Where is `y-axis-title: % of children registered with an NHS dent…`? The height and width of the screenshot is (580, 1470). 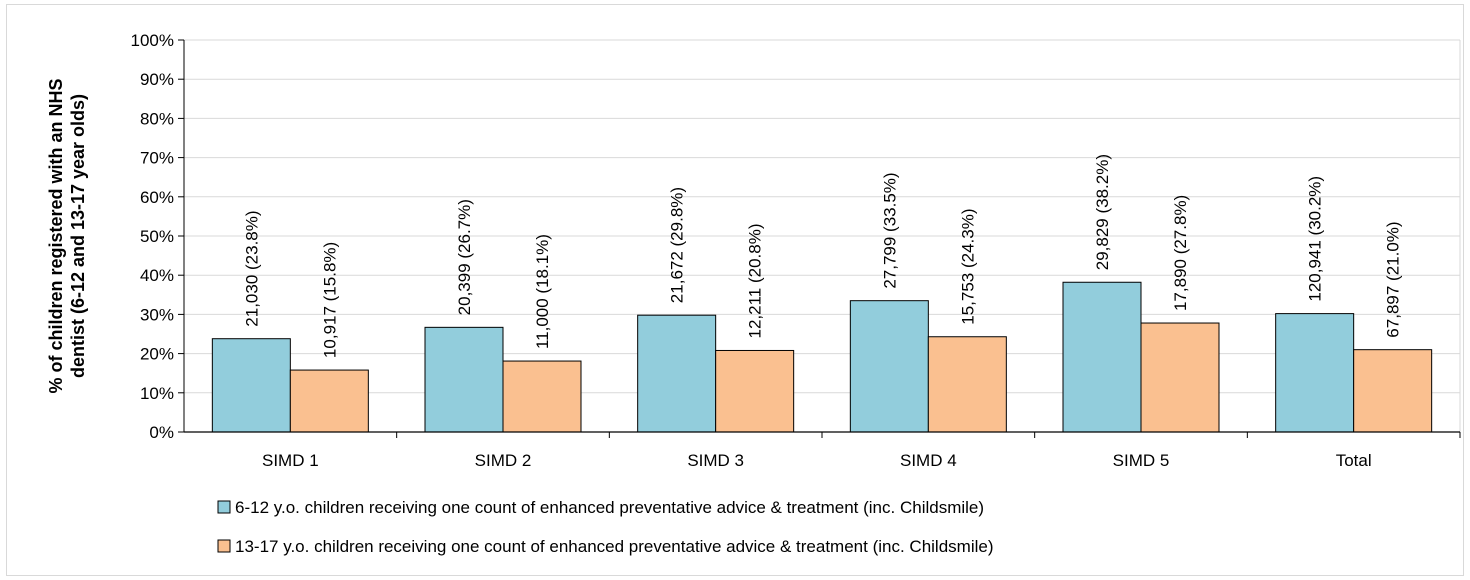 y-axis-title: % of children registered with an NHS dent… is located at coordinates (67, 235).